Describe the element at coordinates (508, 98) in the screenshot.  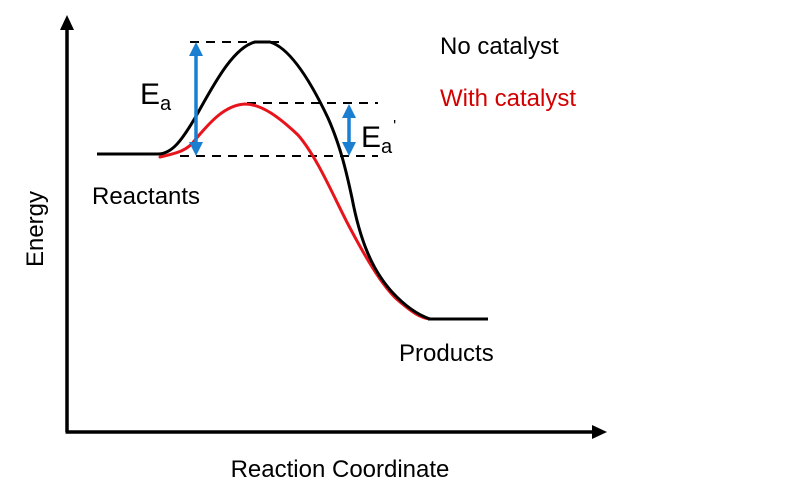
I see `legend-with-catalyst: With catalyst` at that location.